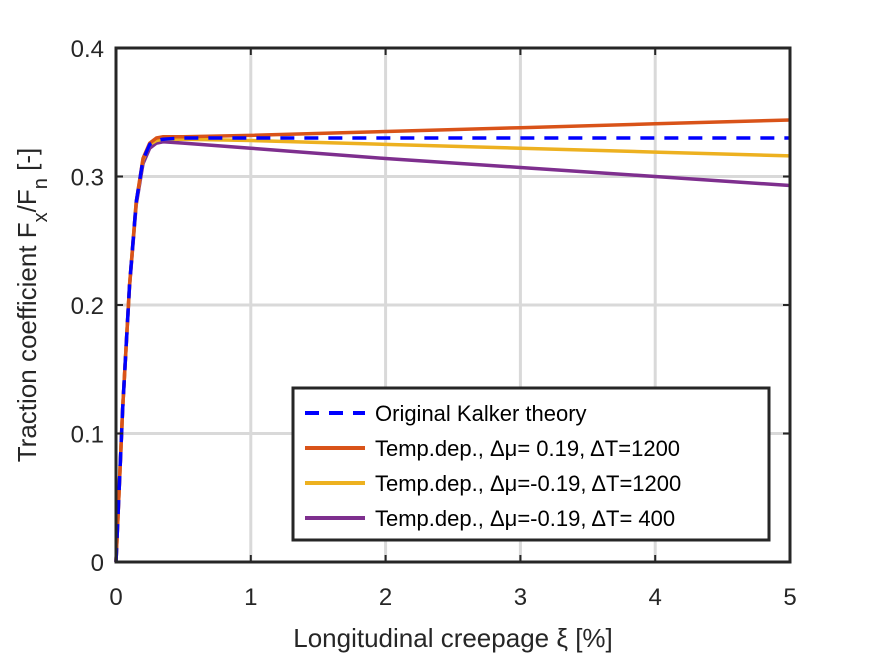 This screenshot has width=875, height=656. I want to click on x-tick-label: 2, so click(385, 597).